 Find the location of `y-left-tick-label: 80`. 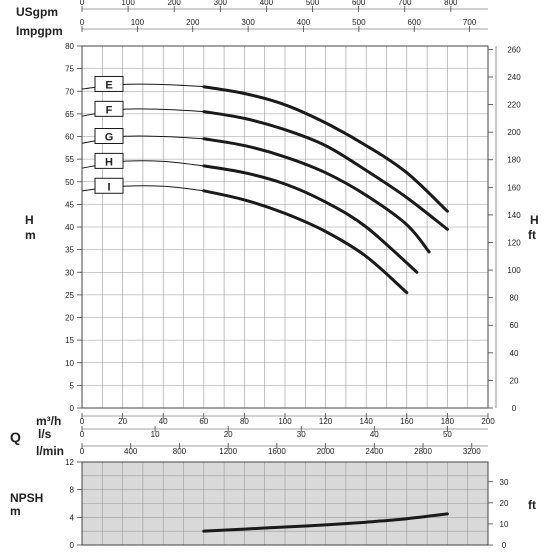

y-left-tick-label: 80 is located at coordinates (69, 46).